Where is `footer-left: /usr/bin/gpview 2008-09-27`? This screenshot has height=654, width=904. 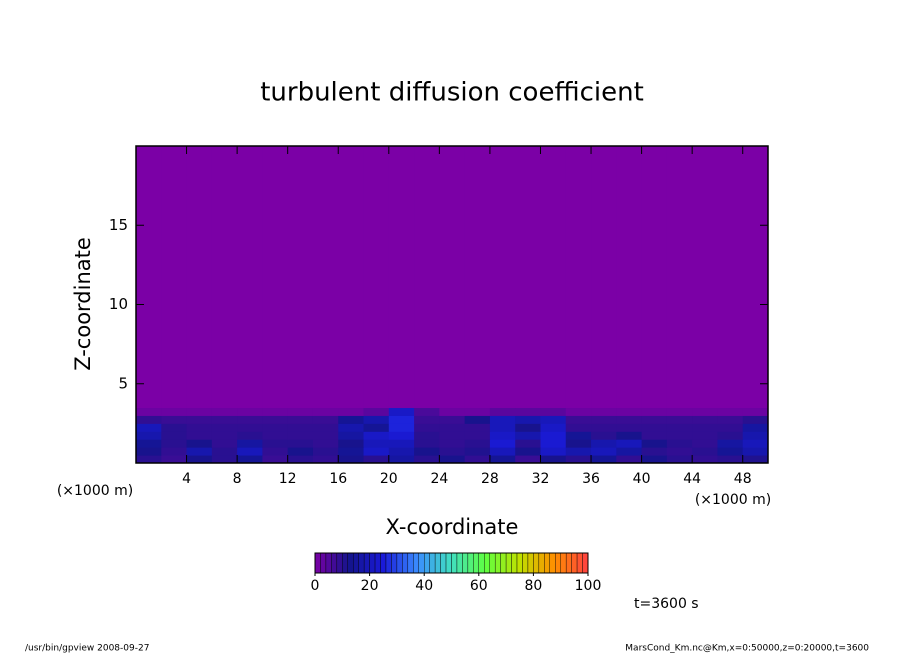 footer-left: /usr/bin/gpview 2008-09-27 is located at coordinates (87, 649).